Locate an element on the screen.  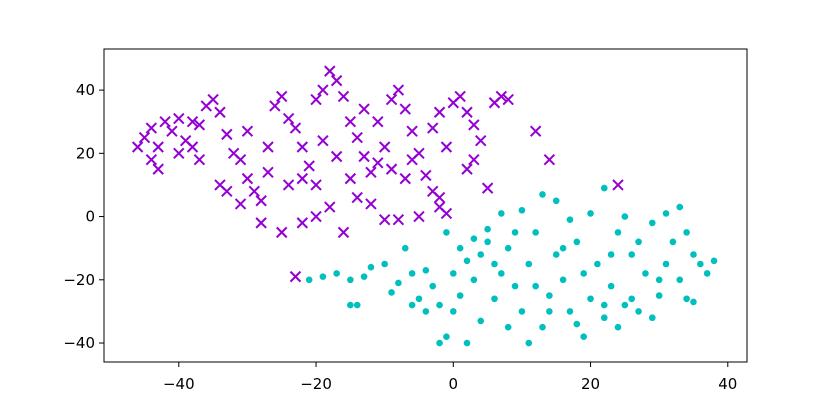
y-tick-label: 40 is located at coordinates (85, 90).